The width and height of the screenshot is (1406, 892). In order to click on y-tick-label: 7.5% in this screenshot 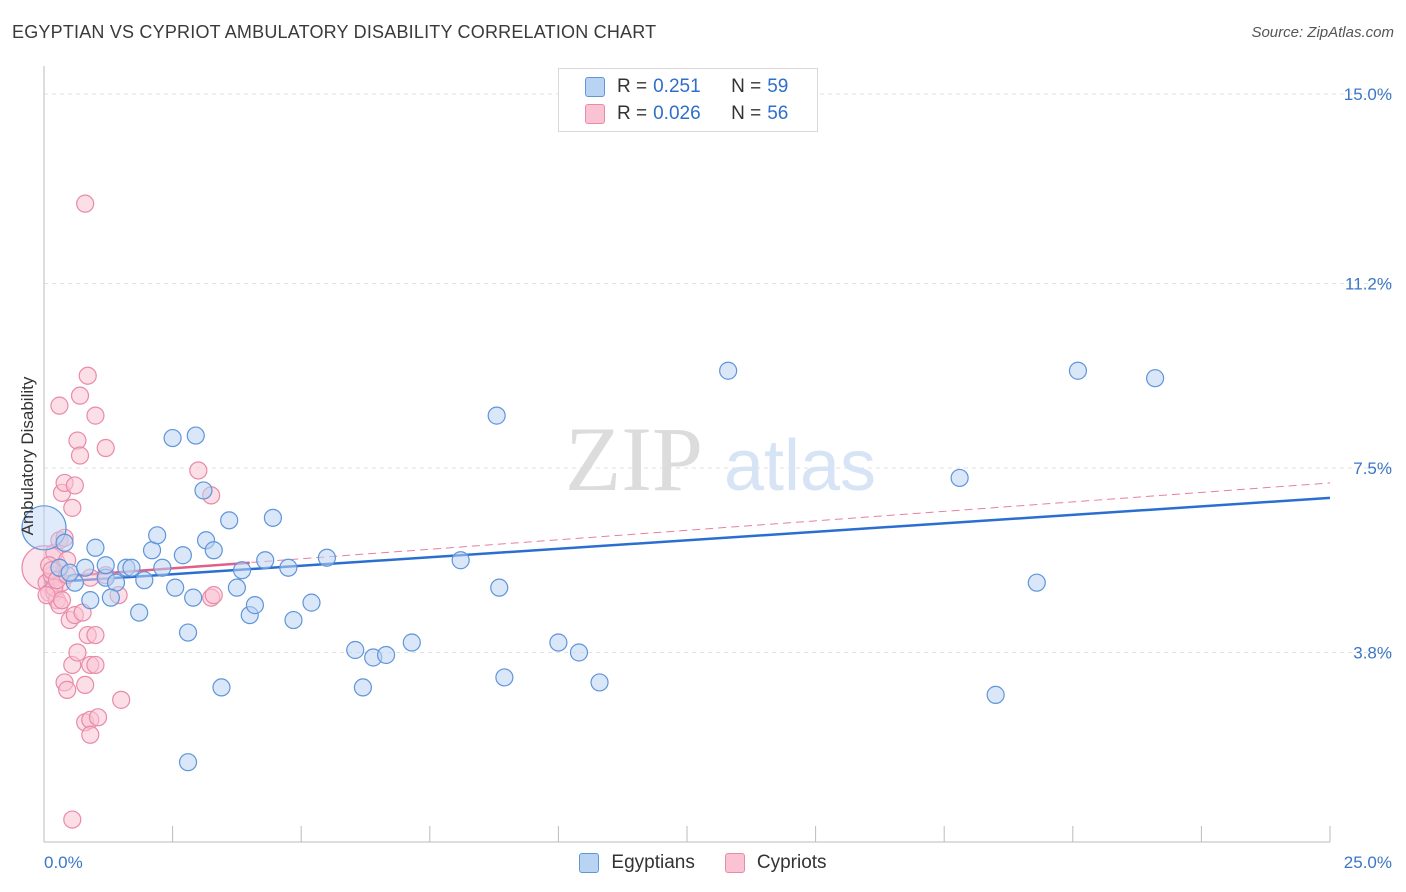, I will do `click(1372, 468)`.